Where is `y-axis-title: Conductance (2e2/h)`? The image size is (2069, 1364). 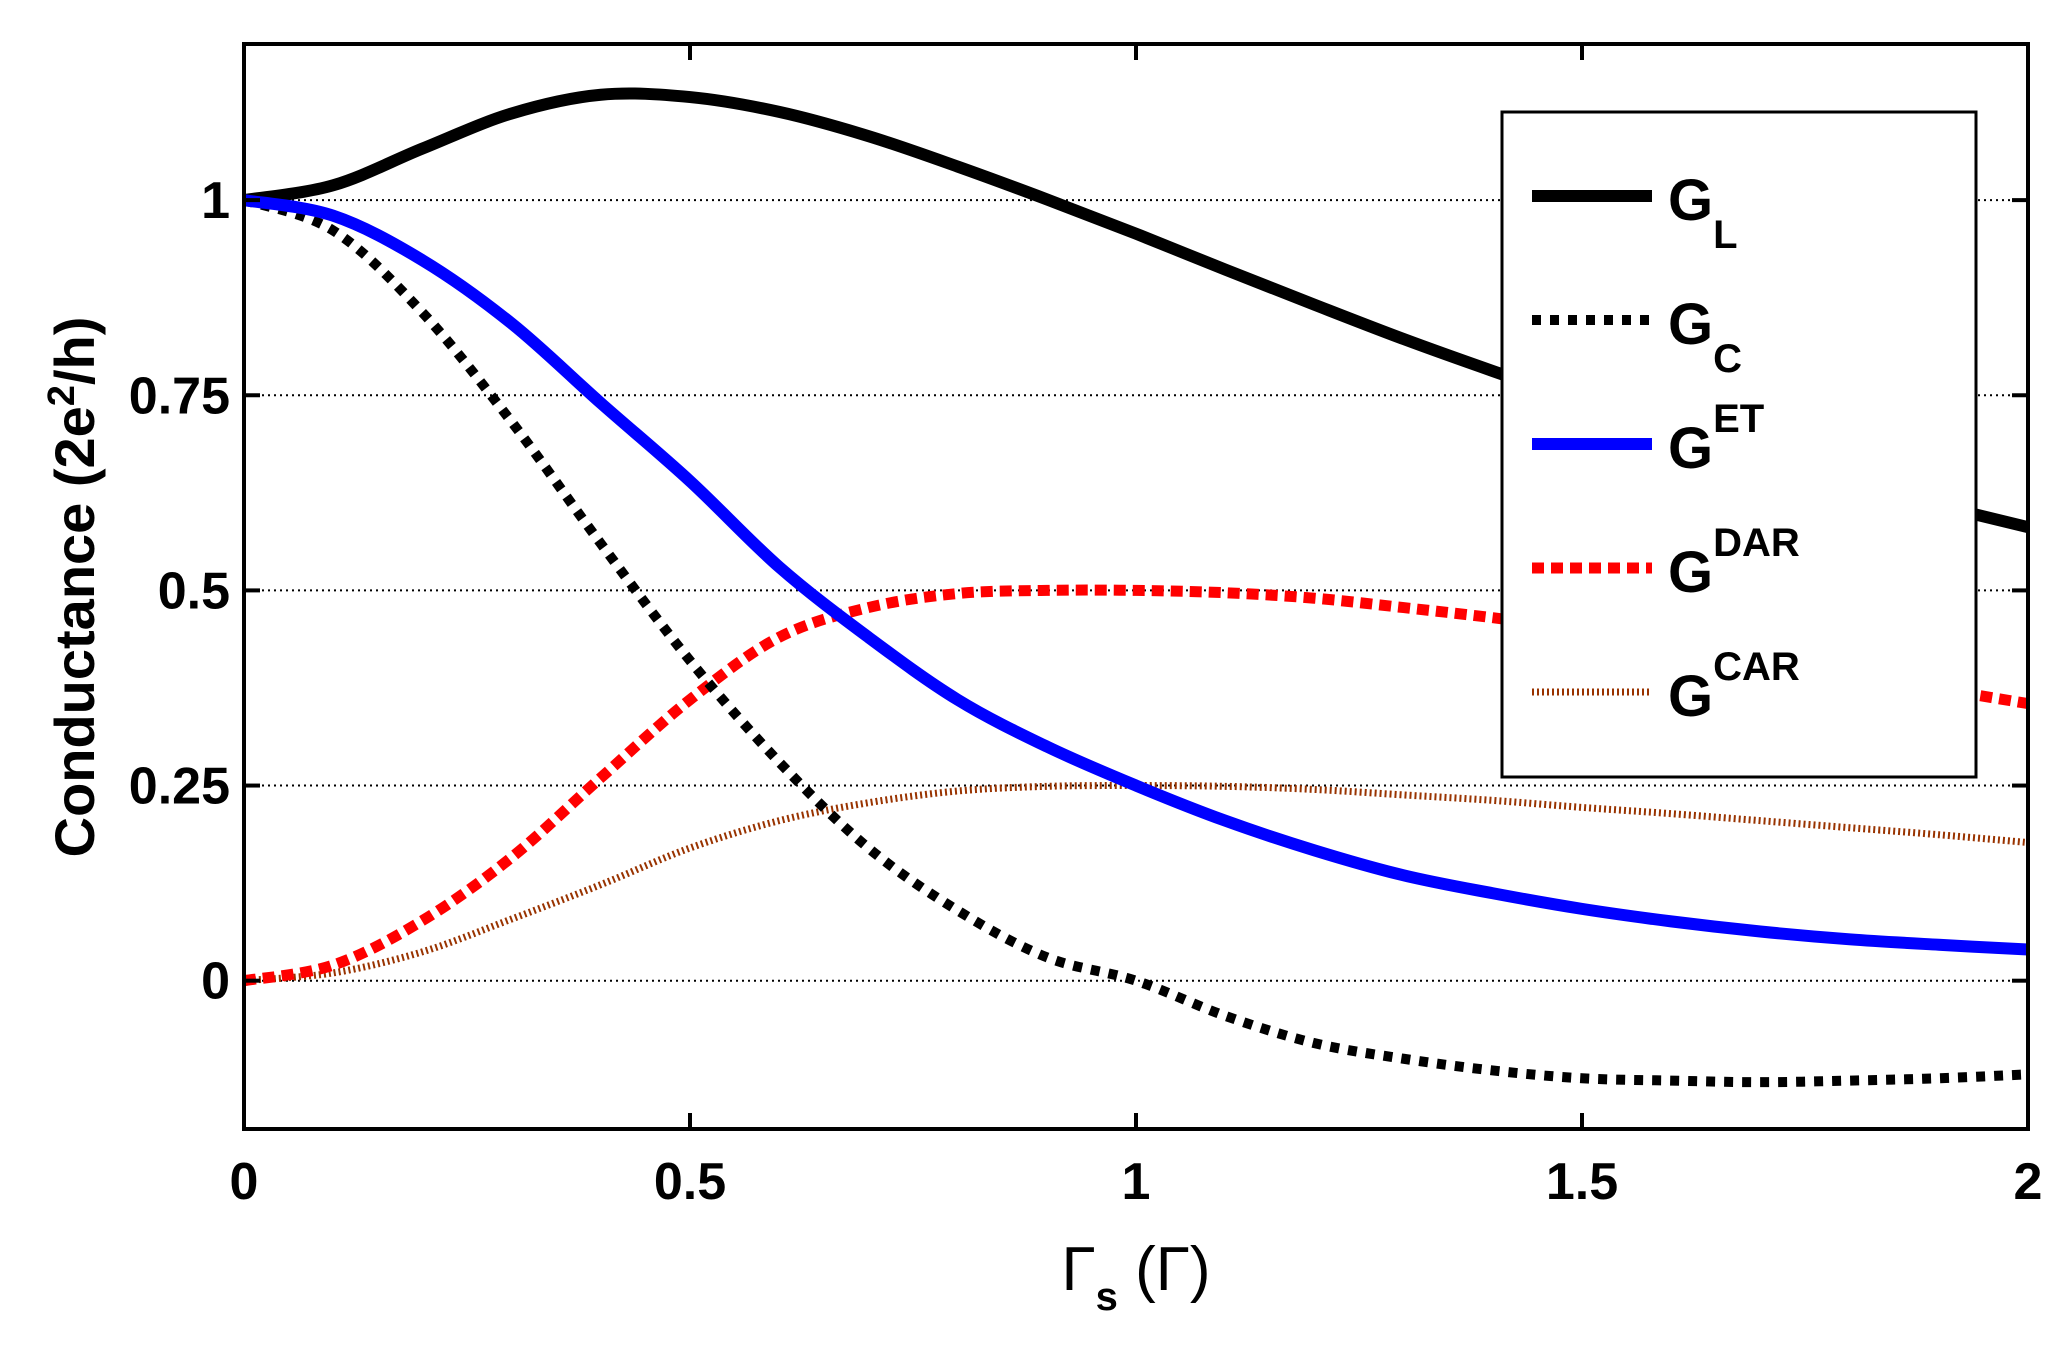 y-axis-title: Conductance (2e2/h) is located at coordinates (73, 587).